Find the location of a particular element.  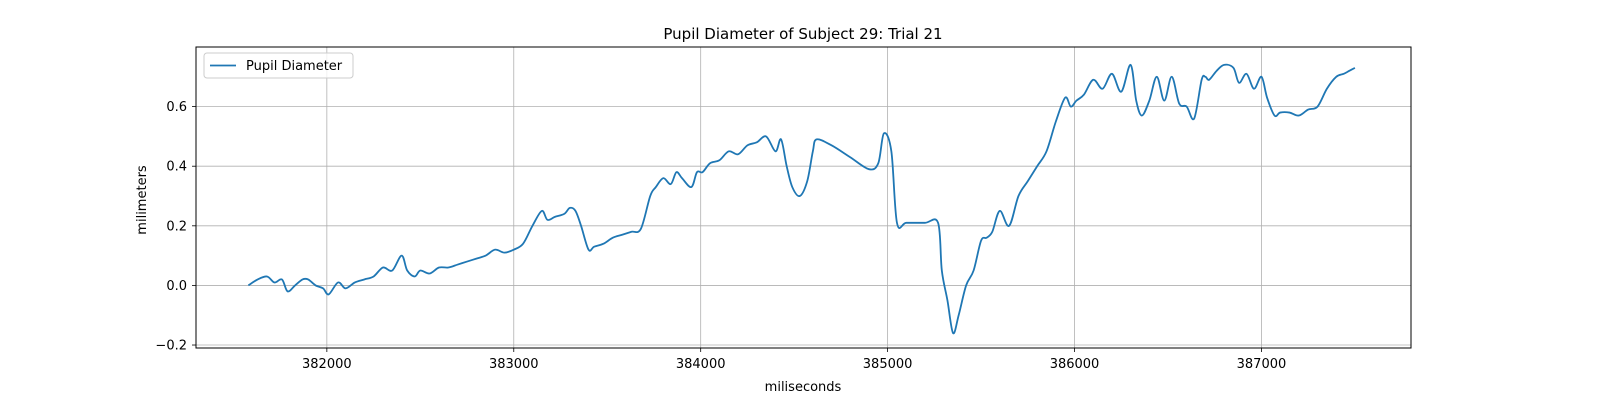

x-tick-label: 384000 is located at coordinates (701, 364).